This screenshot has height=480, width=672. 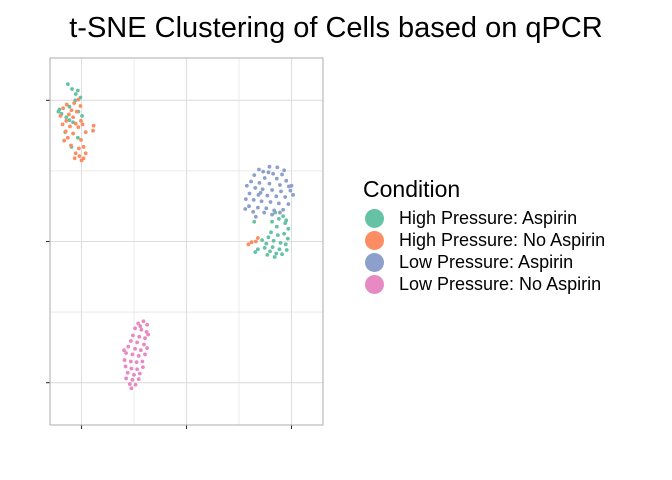 I want to click on legend-label: High Pressure: No Aspirin, so click(x=502, y=239).